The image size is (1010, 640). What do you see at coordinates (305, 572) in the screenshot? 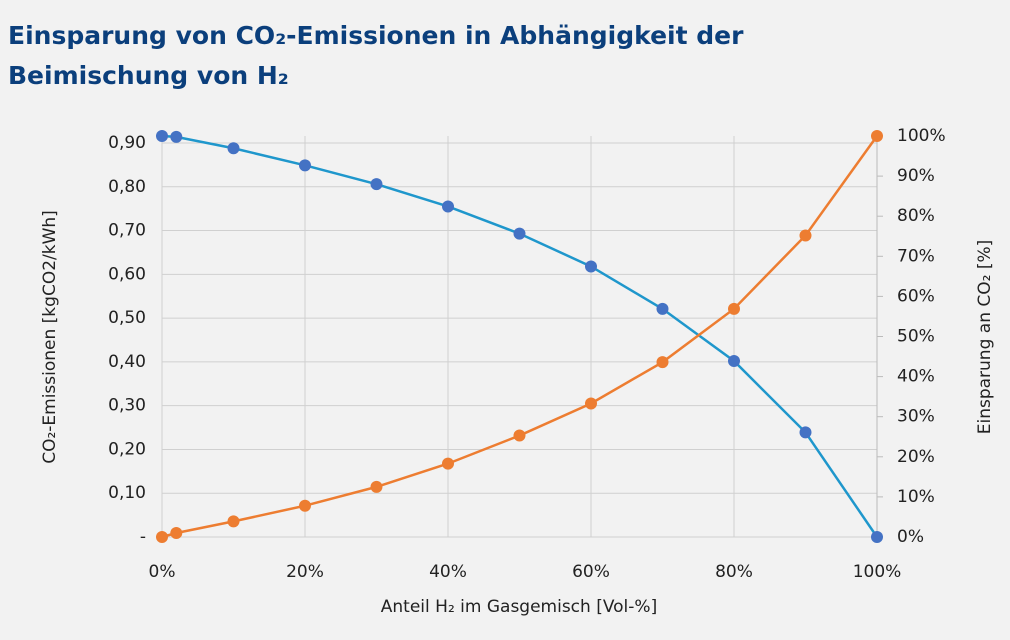
I see `x-tick-label: 20%` at bounding box center [305, 572].